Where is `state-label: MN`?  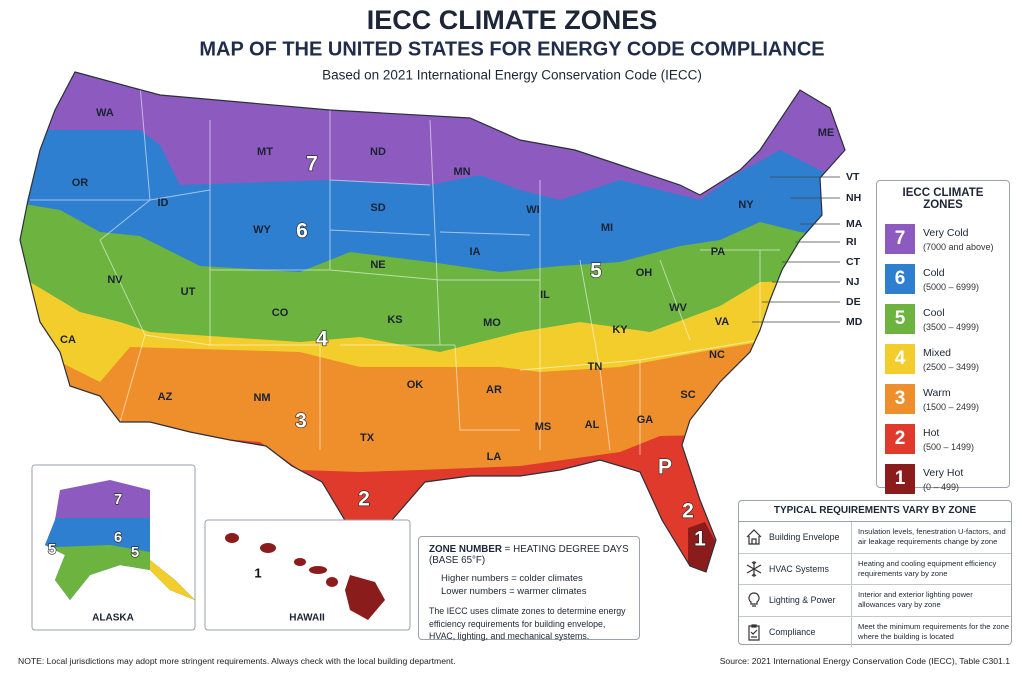
state-label: MN is located at coordinates (461, 172).